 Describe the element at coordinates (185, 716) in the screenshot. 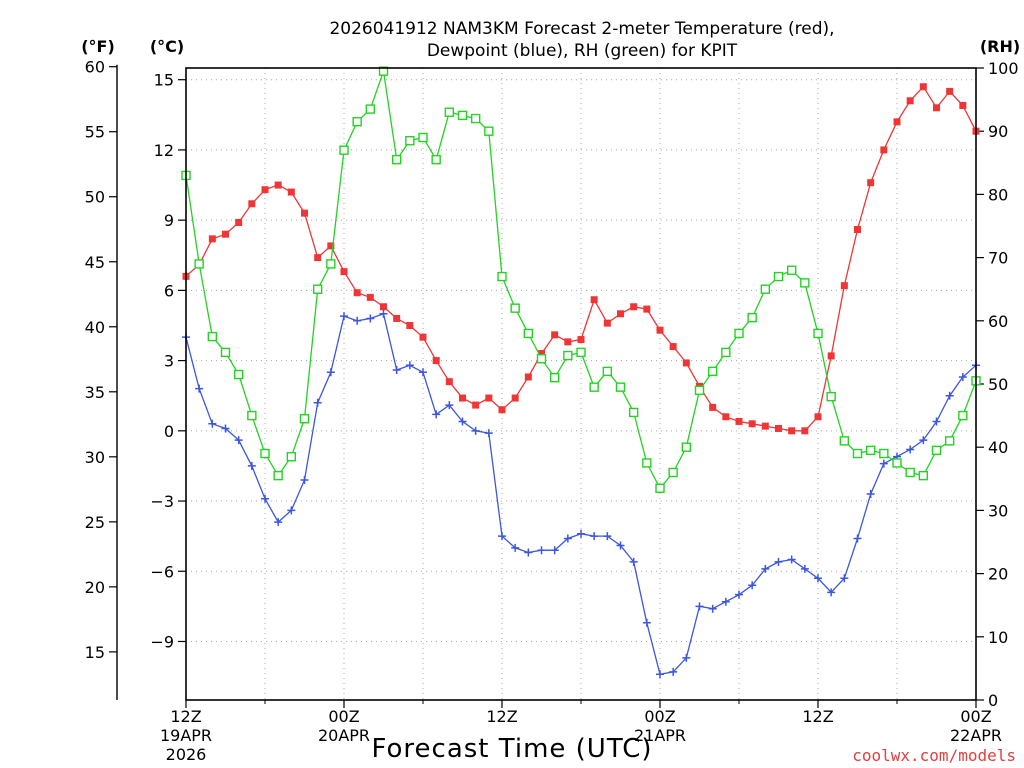

I see `x-tick-label-line: 12Z` at that location.